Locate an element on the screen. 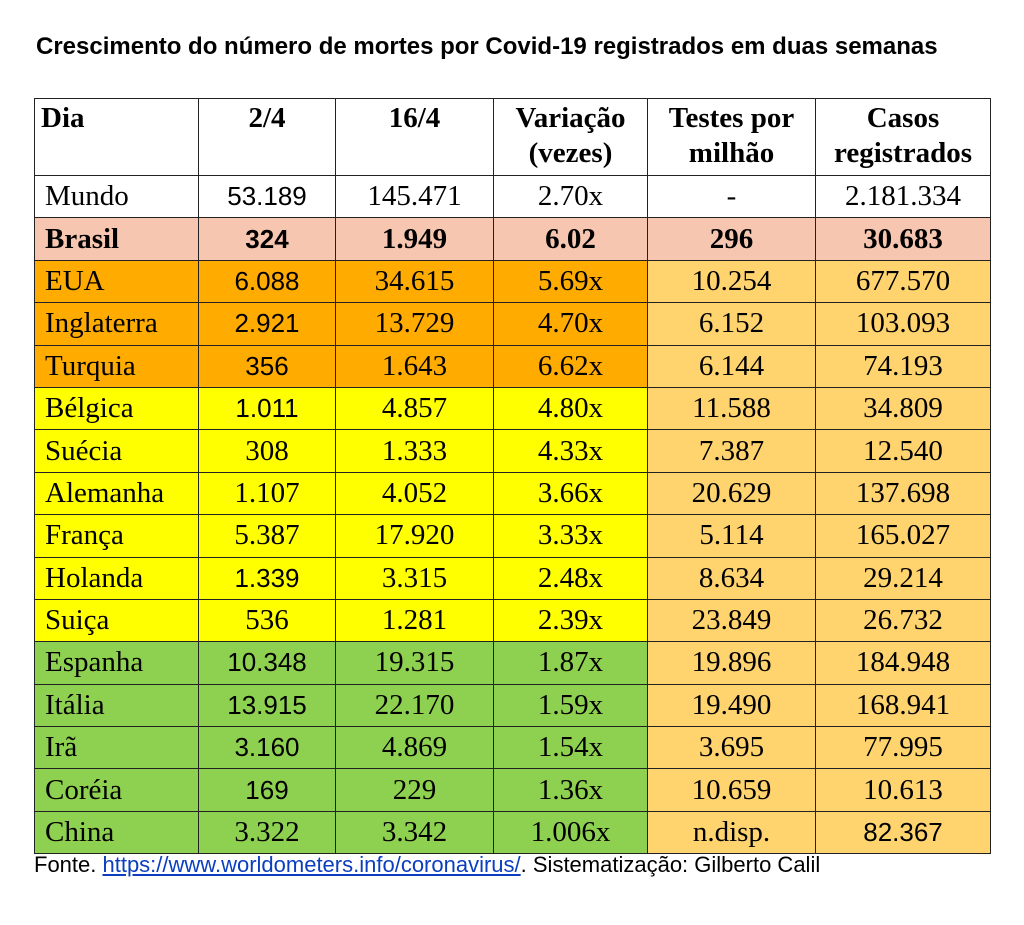 Image resolution: width=1024 pixels, height=925 pixels. table-row: Brasil 324 1.949 6.02 296 30.683 is located at coordinates (512, 239).